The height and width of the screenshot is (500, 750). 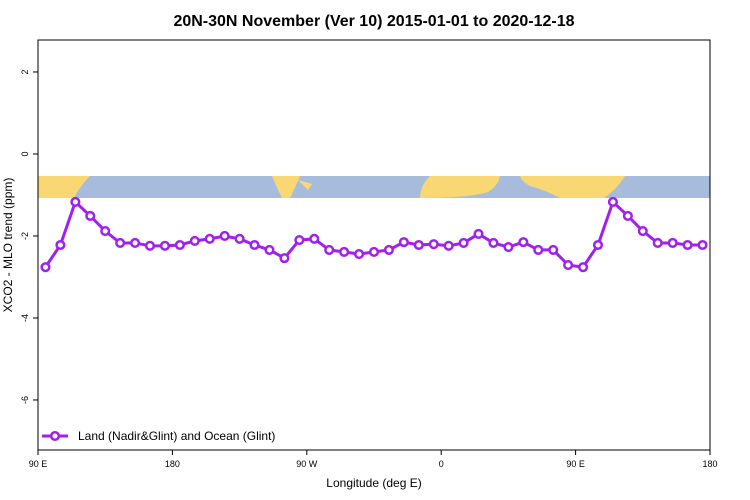 What do you see at coordinates (25, 153) in the screenshot?
I see `y-tick-label: 0` at bounding box center [25, 153].